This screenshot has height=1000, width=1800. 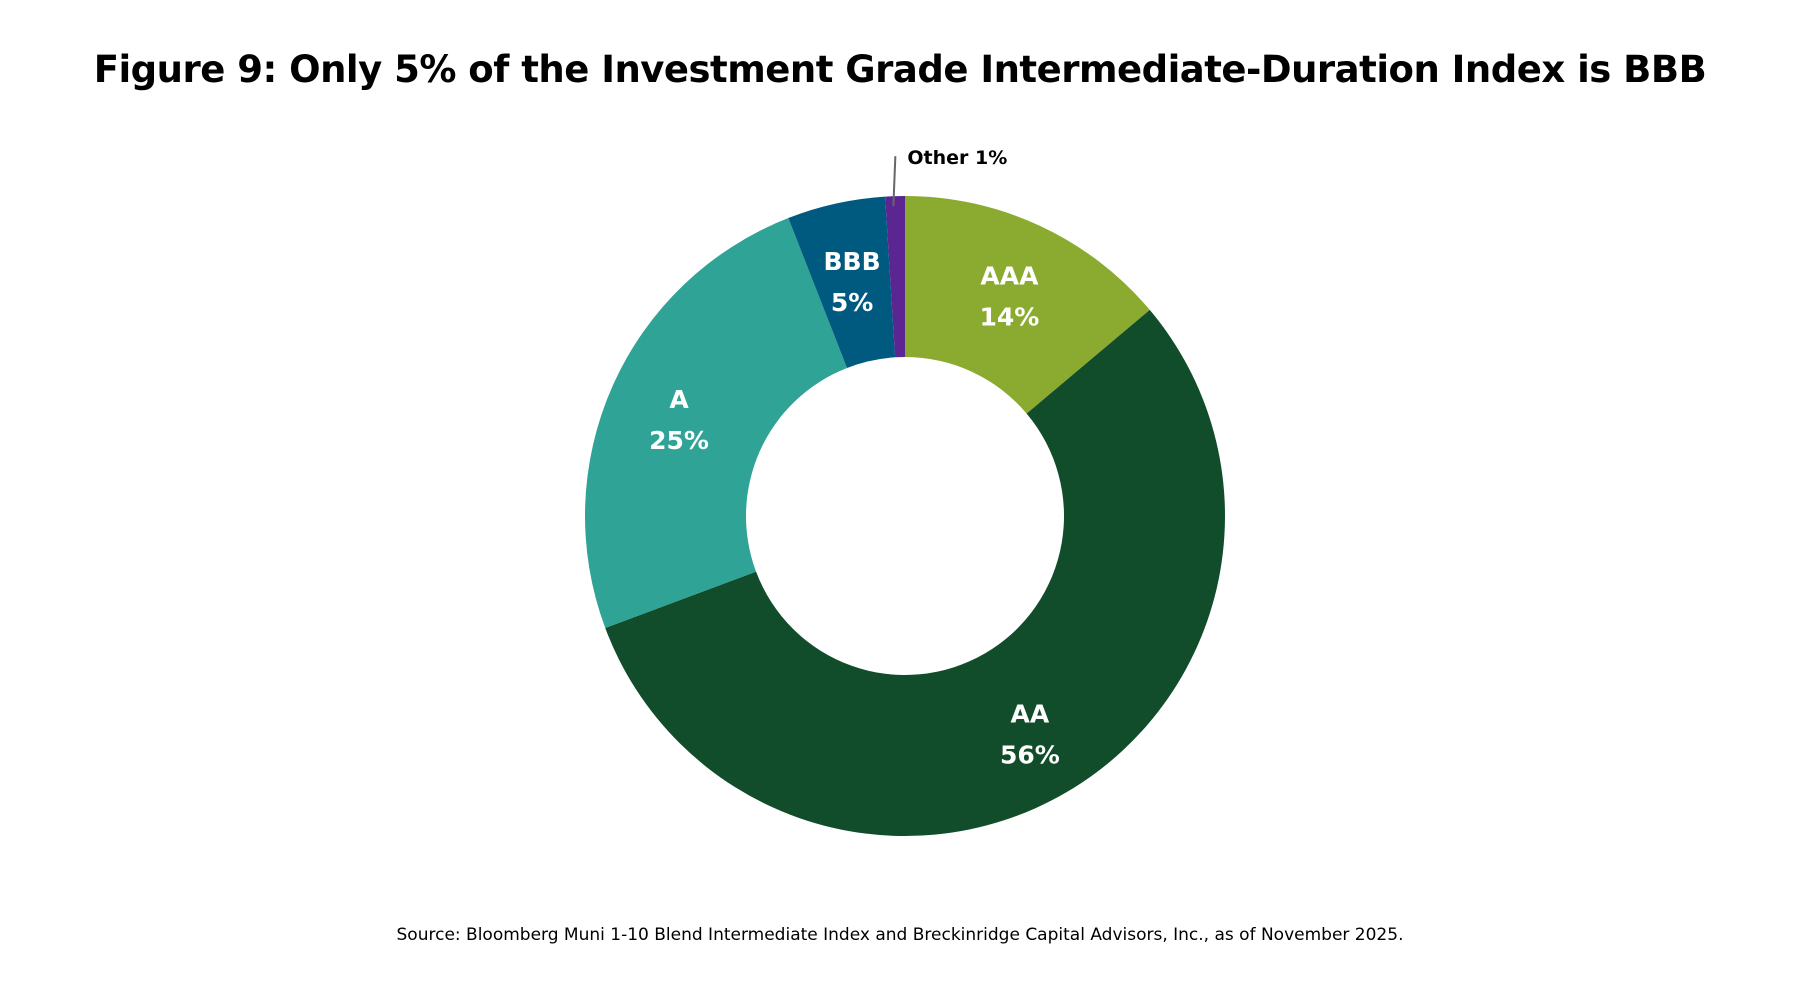 I want to click on label-aaa-value: 14%, so click(x=1009, y=317).